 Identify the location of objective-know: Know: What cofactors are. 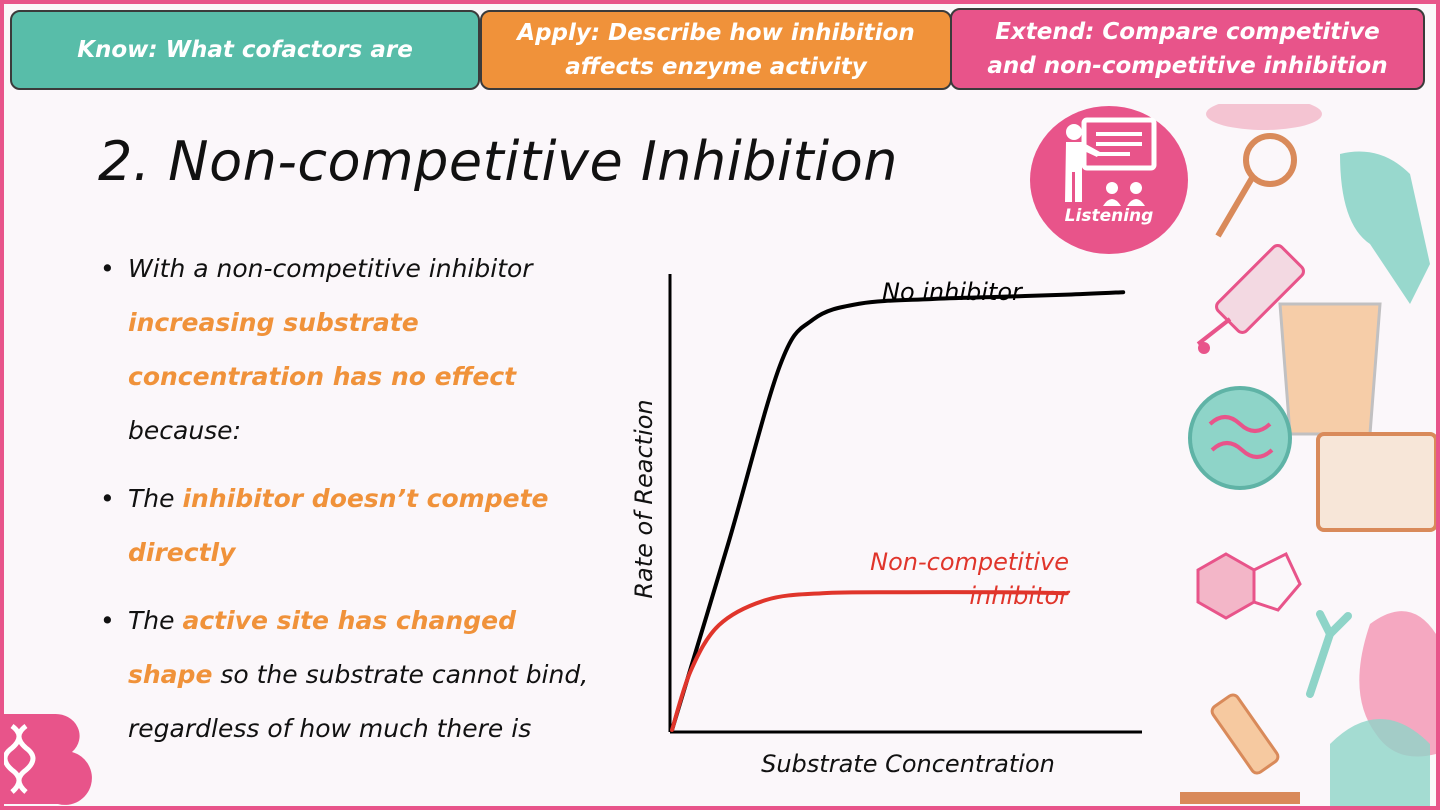
(245, 50).